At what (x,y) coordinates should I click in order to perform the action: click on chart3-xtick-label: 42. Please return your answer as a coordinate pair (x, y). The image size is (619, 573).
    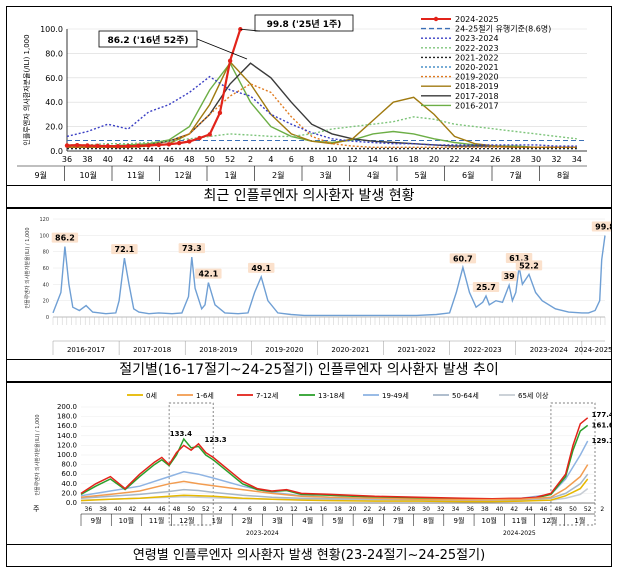
    Looking at the image, I should click on (133, 509).